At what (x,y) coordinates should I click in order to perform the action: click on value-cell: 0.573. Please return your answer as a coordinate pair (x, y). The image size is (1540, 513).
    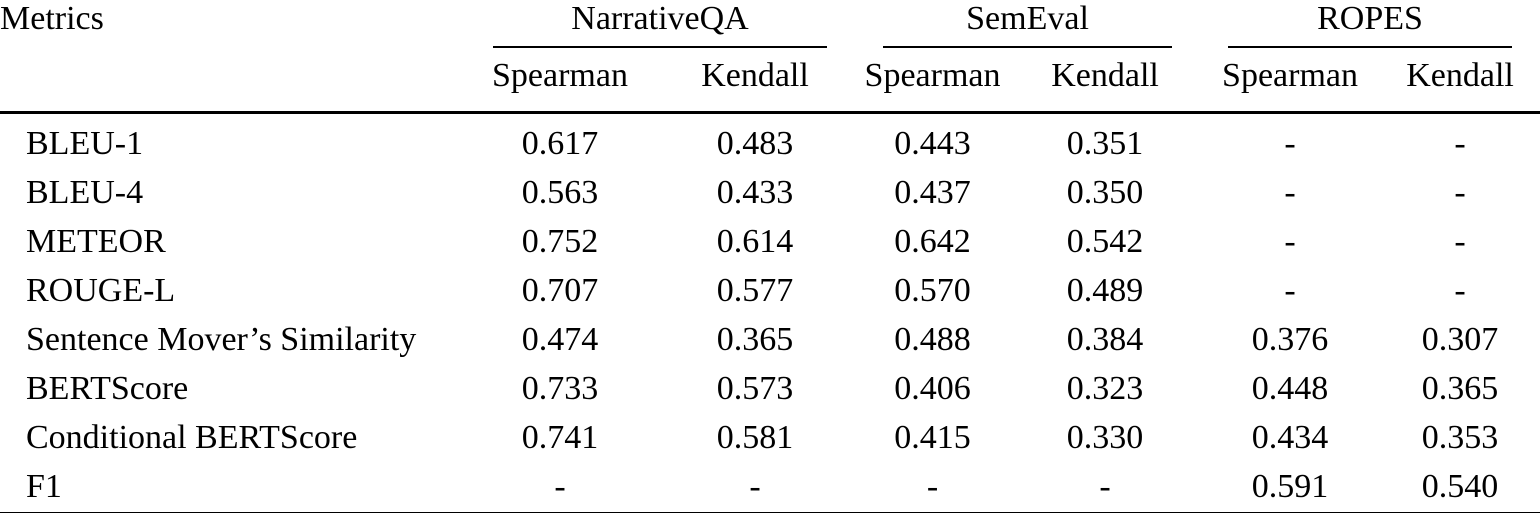
    Looking at the image, I should click on (755, 388).